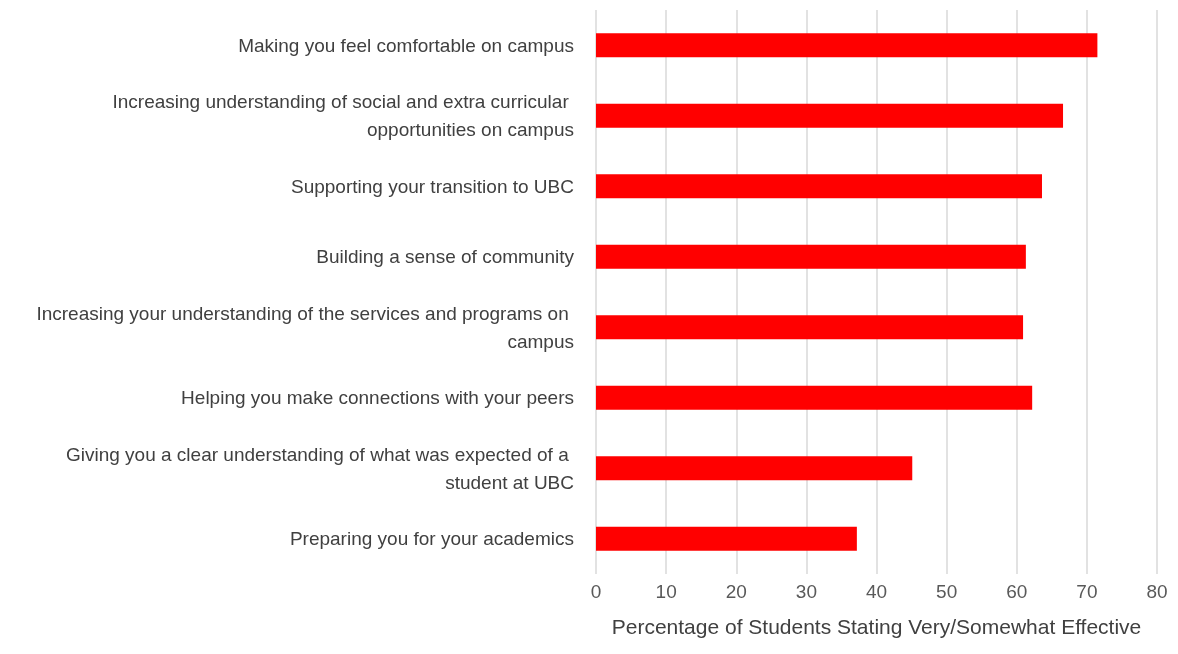 This screenshot has width=1178, height=654. I want to click on y-tick-label: Helping you make connections with your peers, so click(377, 398).